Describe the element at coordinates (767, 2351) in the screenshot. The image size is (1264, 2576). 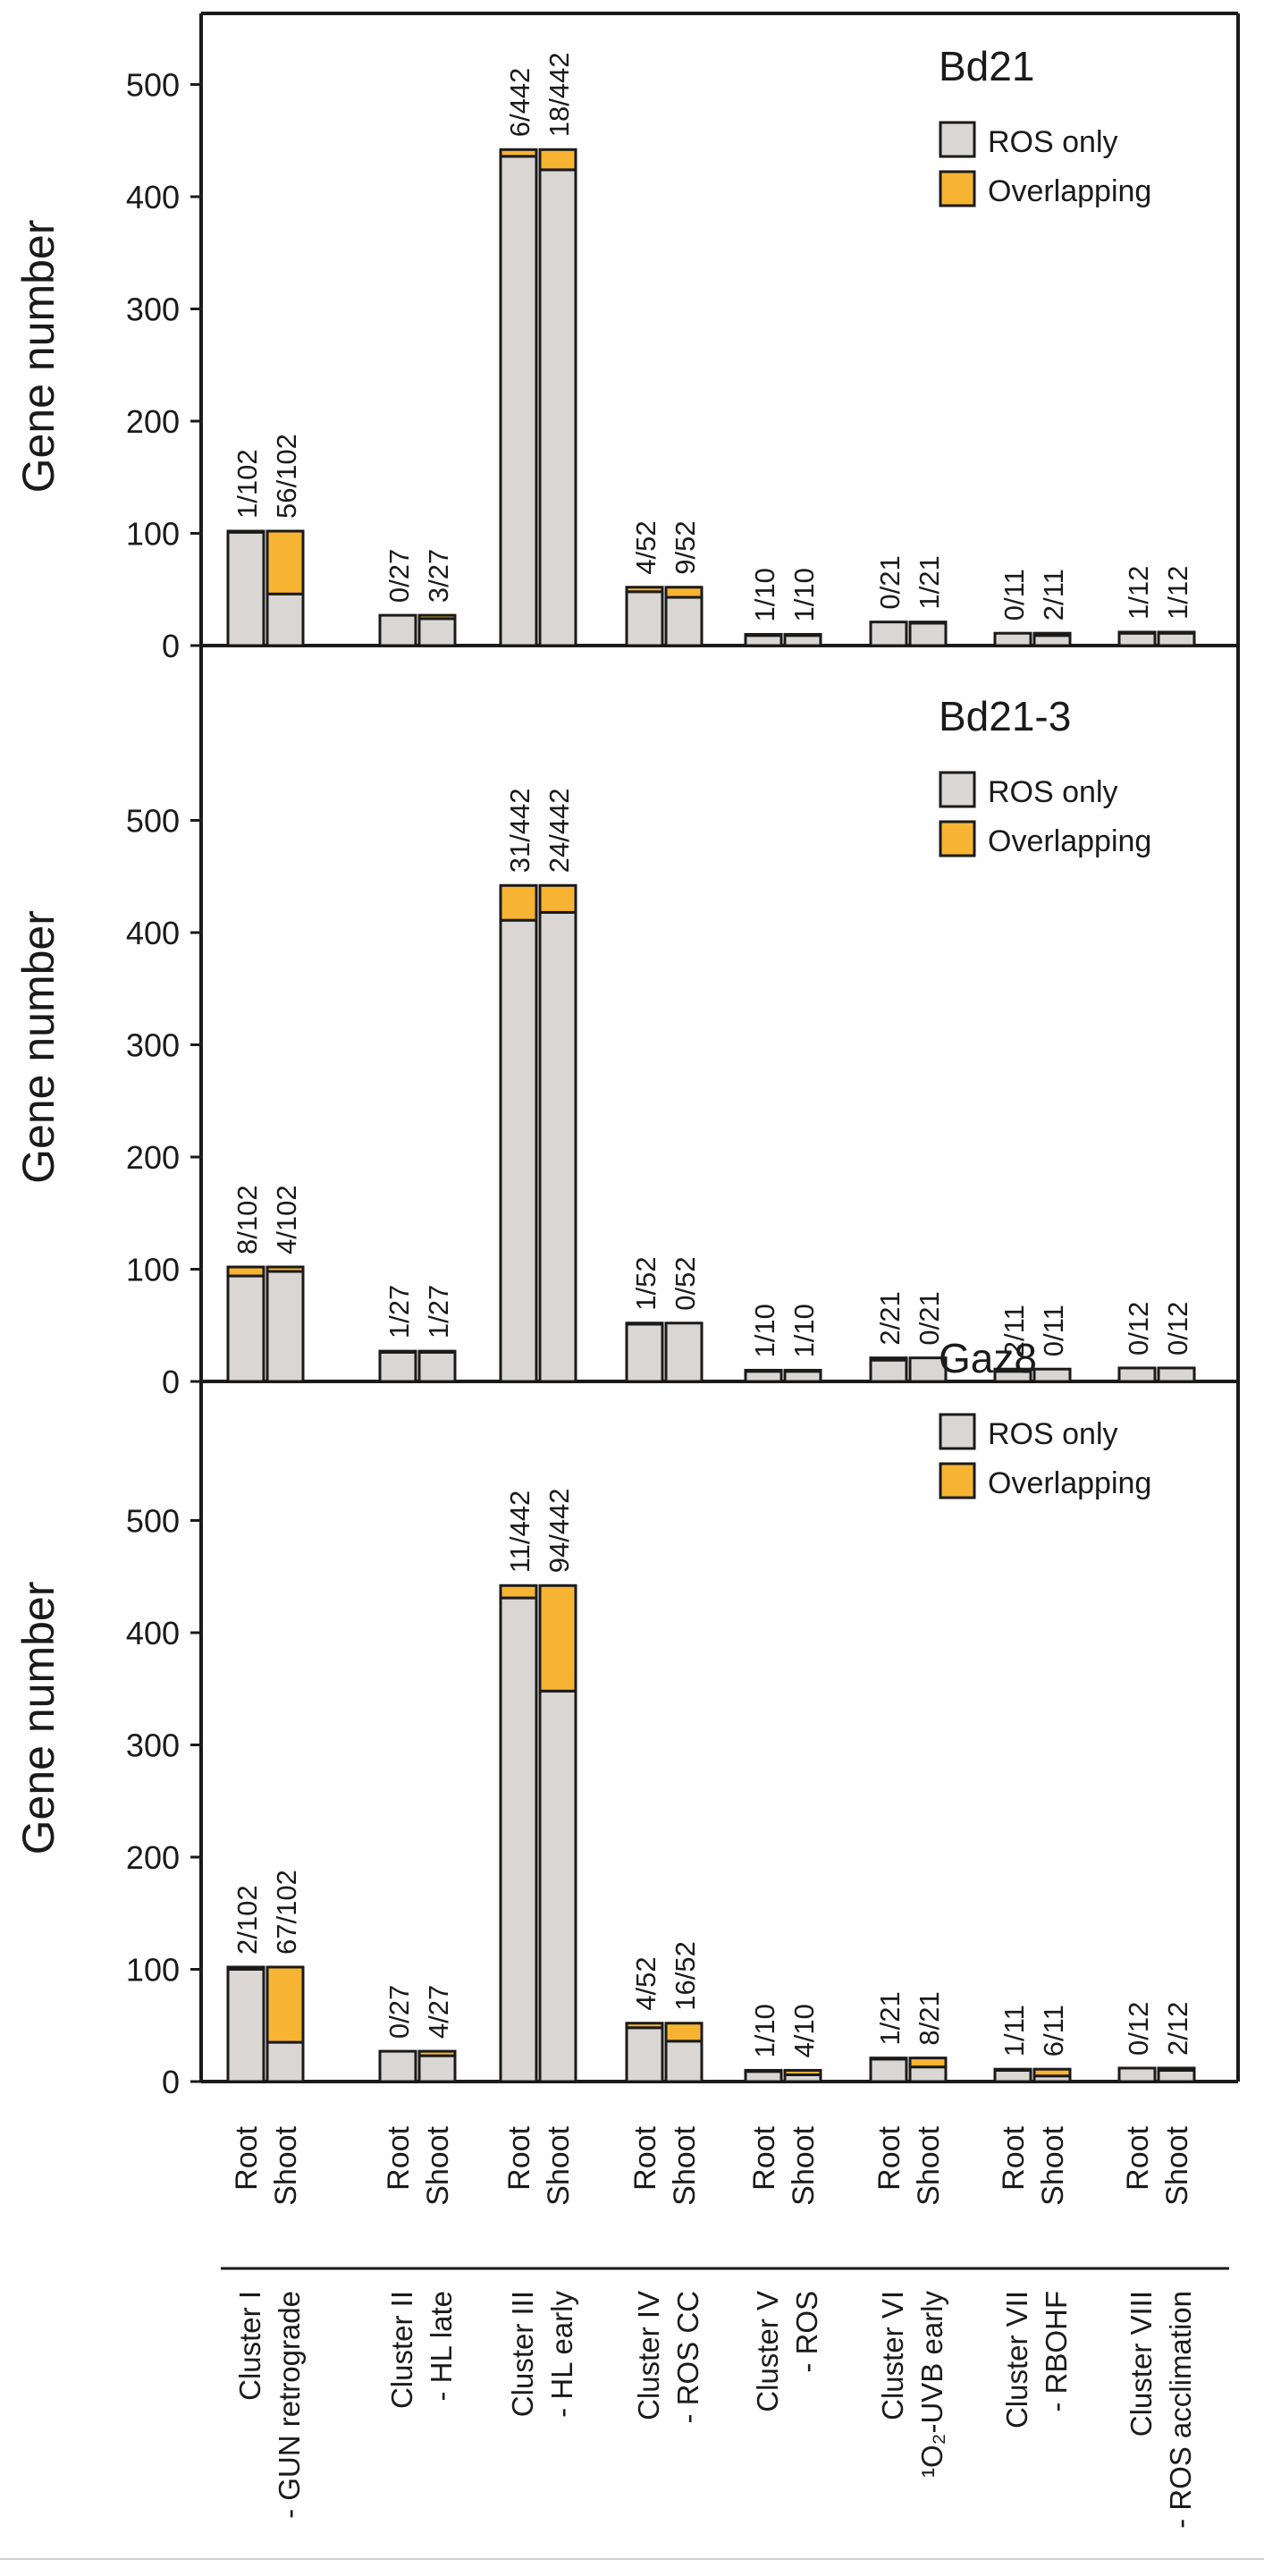
I see `cluster-label: Cluster V` at that location.